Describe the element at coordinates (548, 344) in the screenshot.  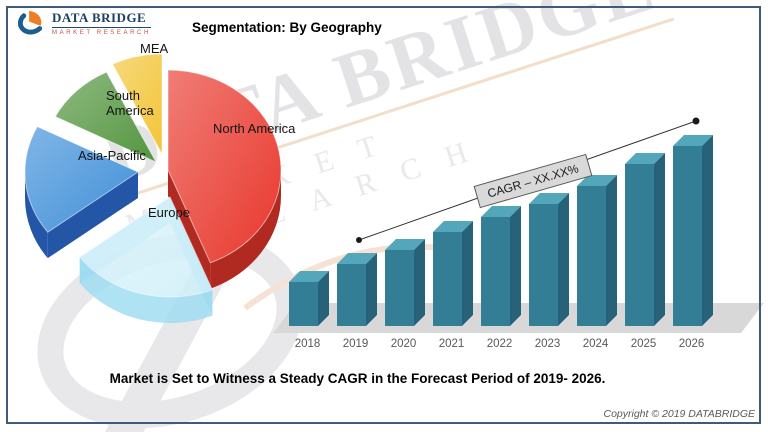
I see `year-label-2023: 2023` at that location.